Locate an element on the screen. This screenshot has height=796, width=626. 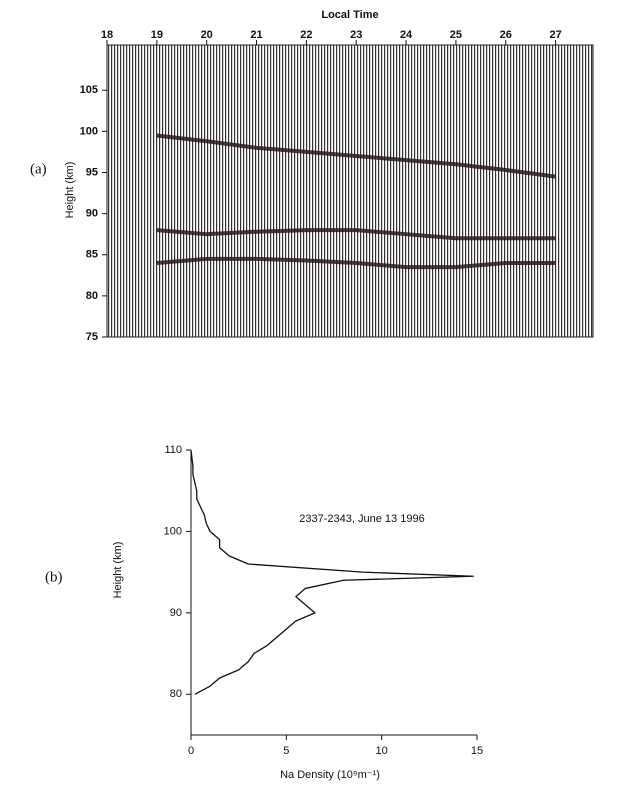
x-tick-label: 27 is located at coordinates (555, 35).